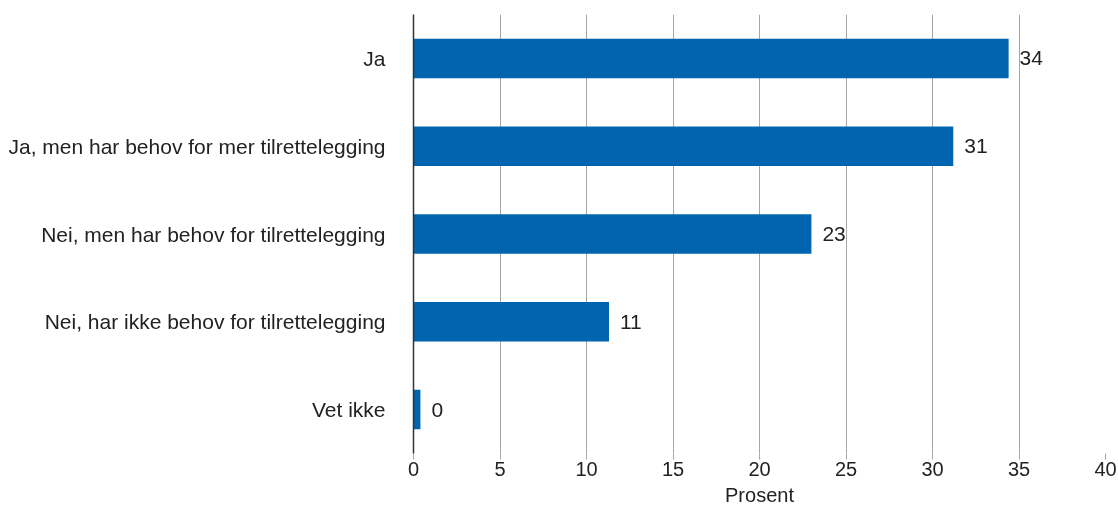  Describe the element at coordinates (1031, 58) in the screenshot. I see `data-label: 34` at that location.